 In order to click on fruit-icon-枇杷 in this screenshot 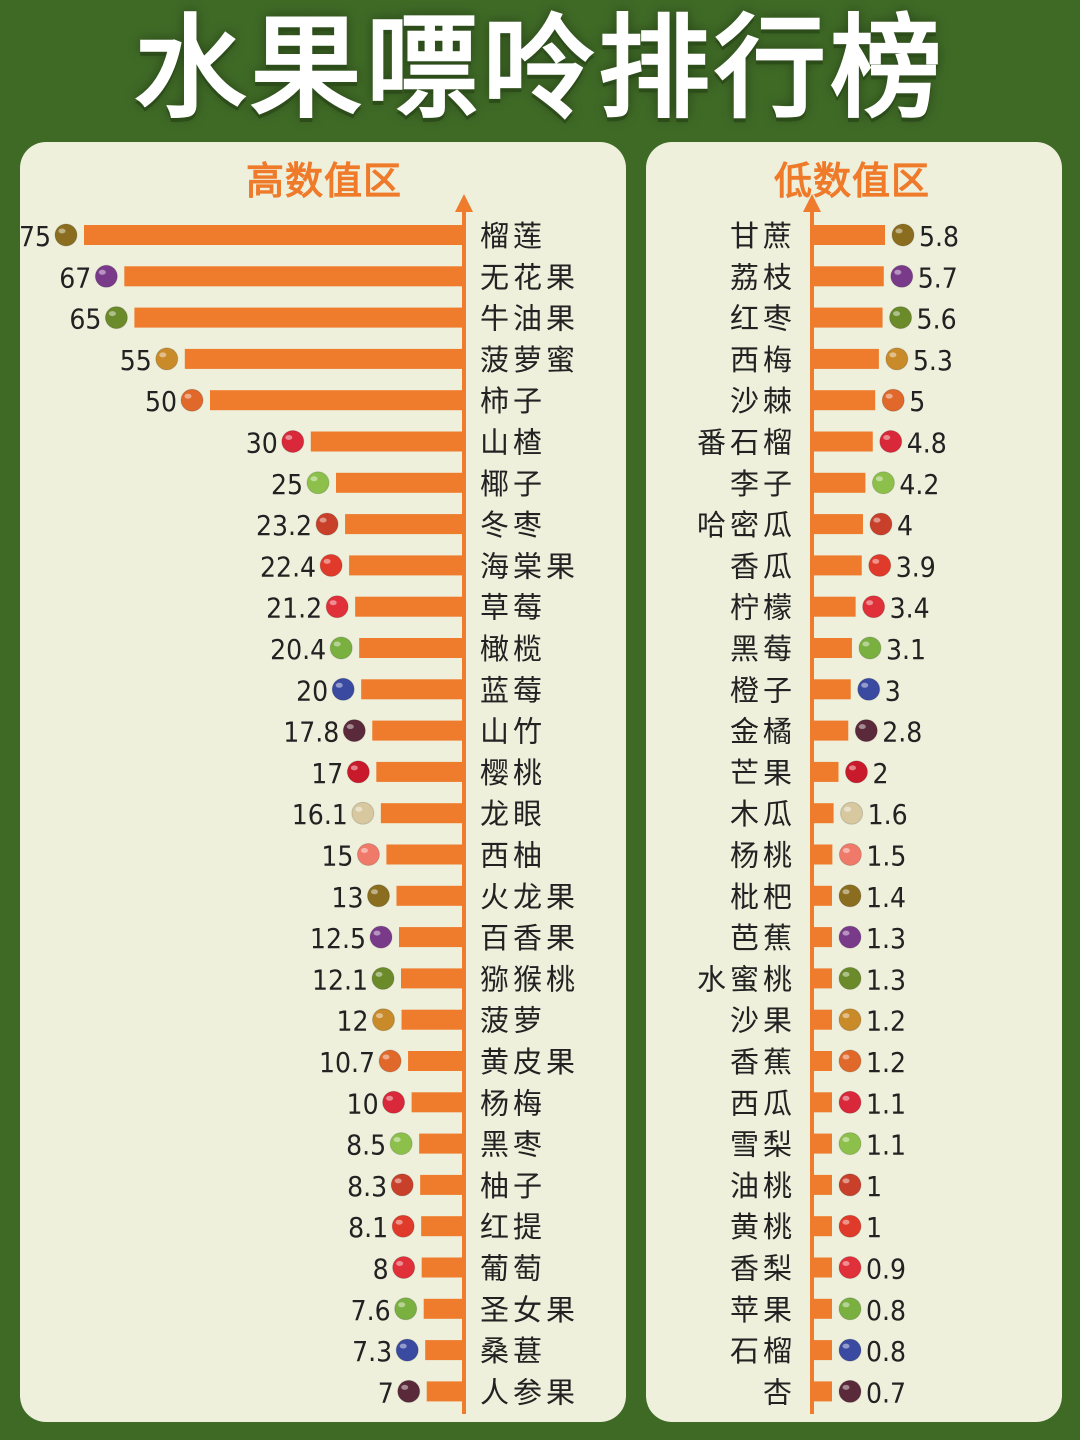, I will do `click(850, 896)`.